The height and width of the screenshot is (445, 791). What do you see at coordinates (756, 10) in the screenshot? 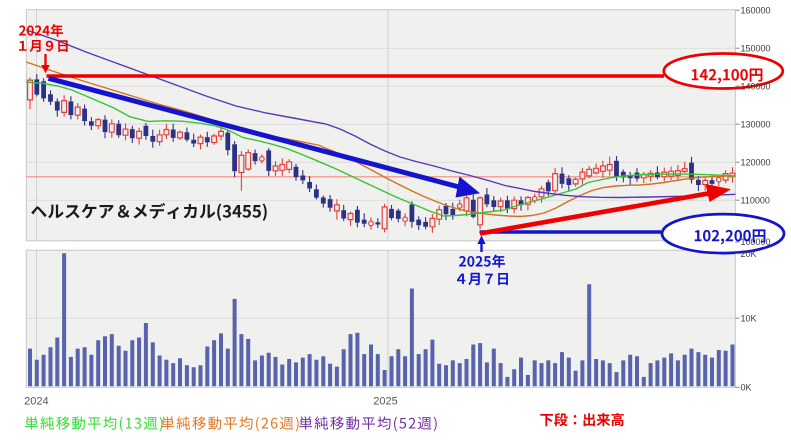
I see `svg-text: 160000` at bounding box center [756, 10].